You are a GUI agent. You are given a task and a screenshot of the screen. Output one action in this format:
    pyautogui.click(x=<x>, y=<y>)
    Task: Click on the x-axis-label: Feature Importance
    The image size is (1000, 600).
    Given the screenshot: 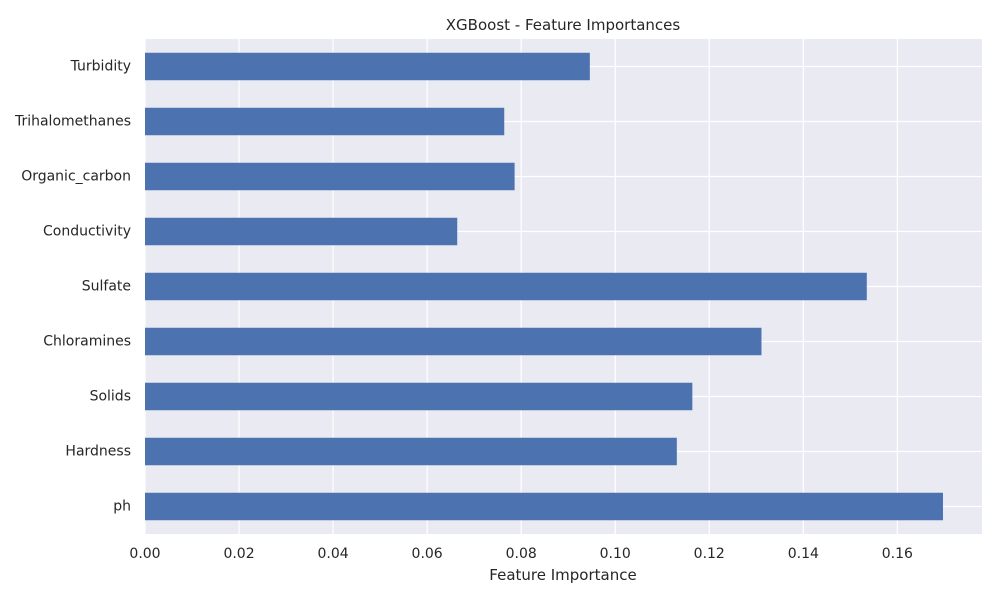 What is the action you would take?
    pyautogui.click(x=562, y=575)
    